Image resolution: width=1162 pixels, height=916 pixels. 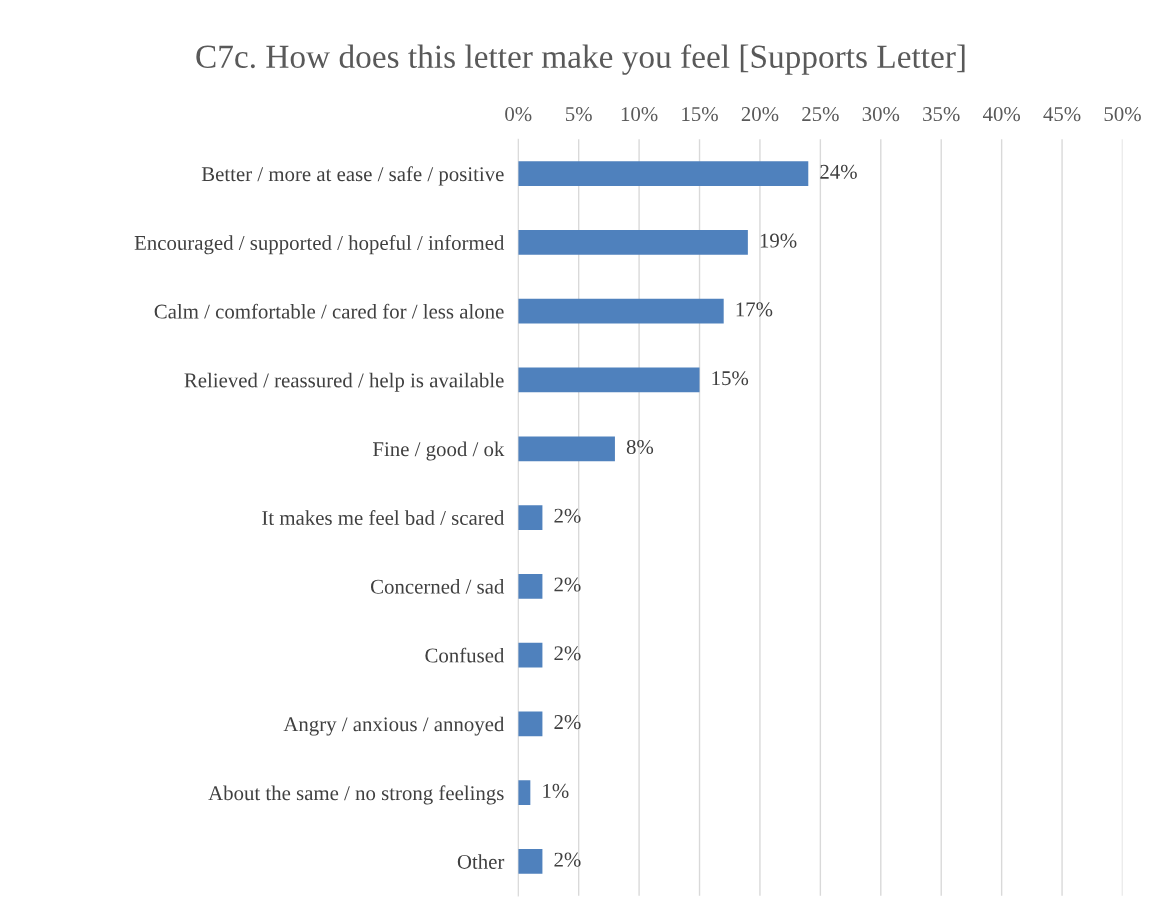 I want to click on x-tick-label: 35%, so click(x=941, y=114).